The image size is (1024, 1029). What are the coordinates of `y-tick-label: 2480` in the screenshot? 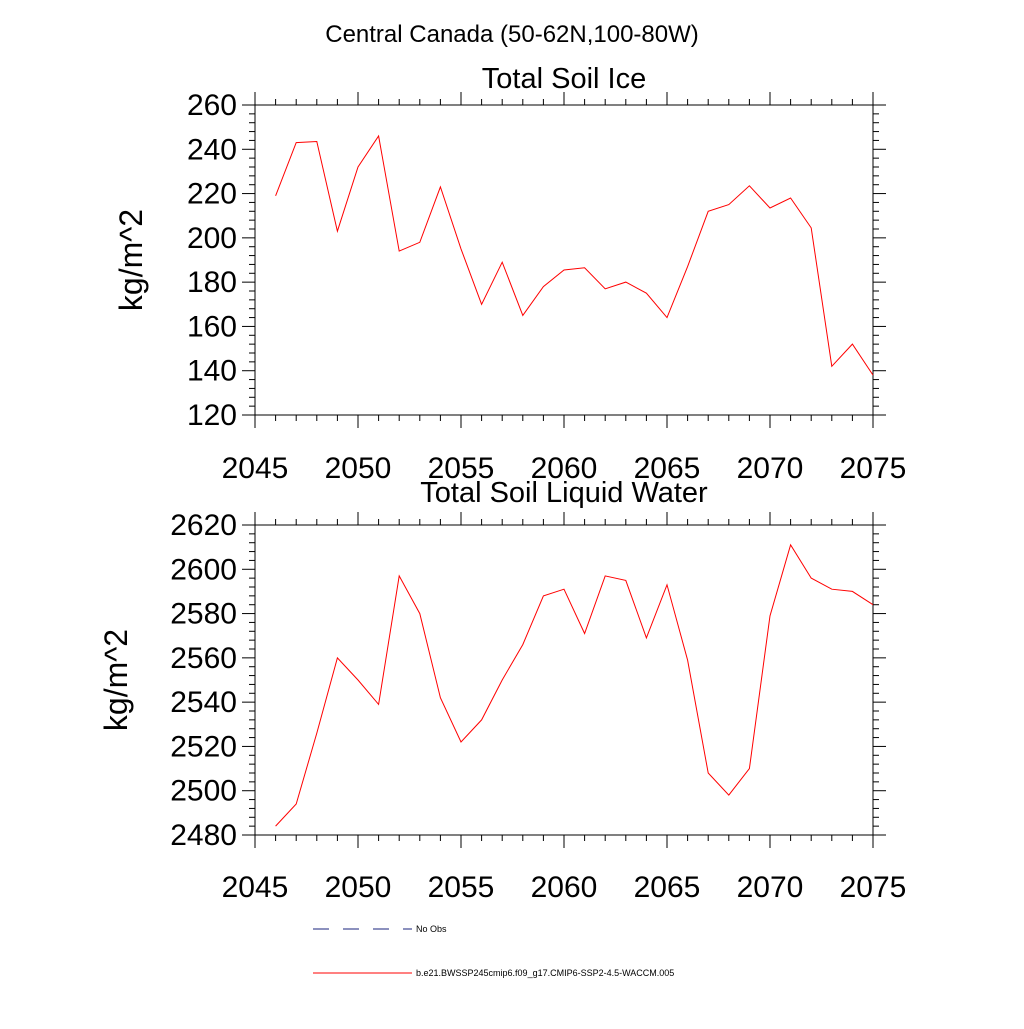 It's located at (203, 835).